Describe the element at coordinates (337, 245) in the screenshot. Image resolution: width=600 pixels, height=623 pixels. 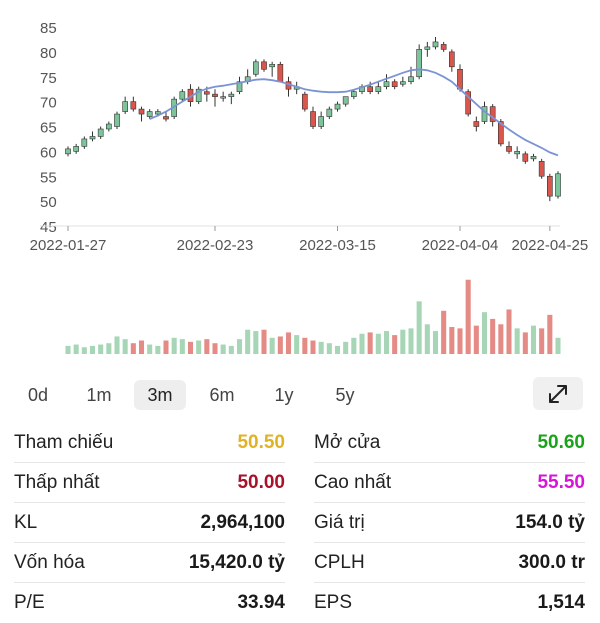
I see `x-tick-label: 2022-03-15` at that location.